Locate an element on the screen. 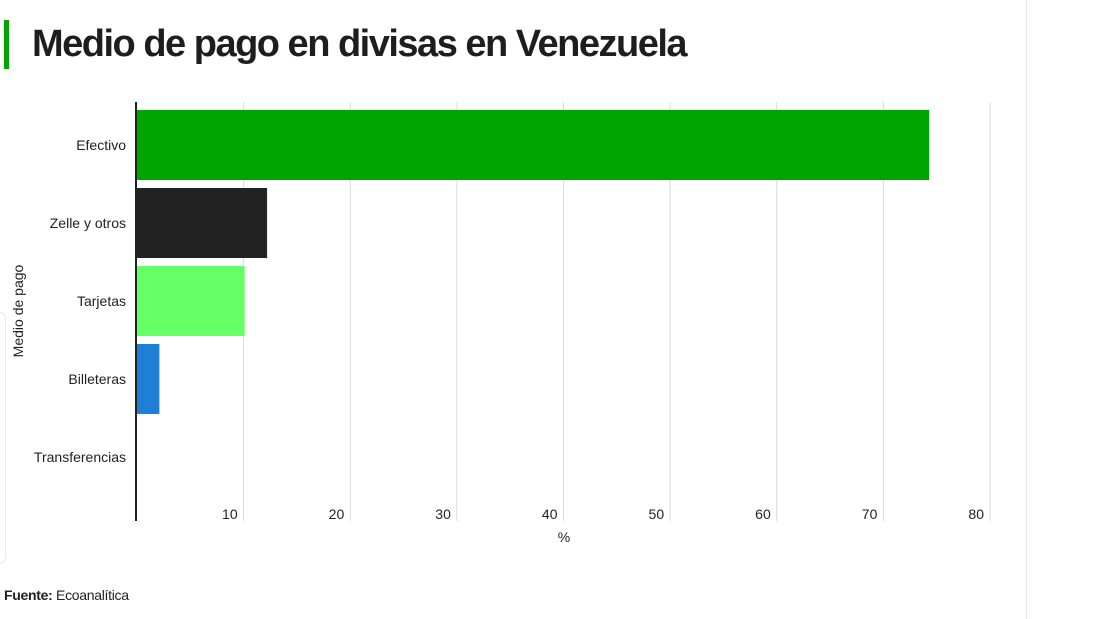  y-tick-label: Efectivo is located at coordinates (101, 145).